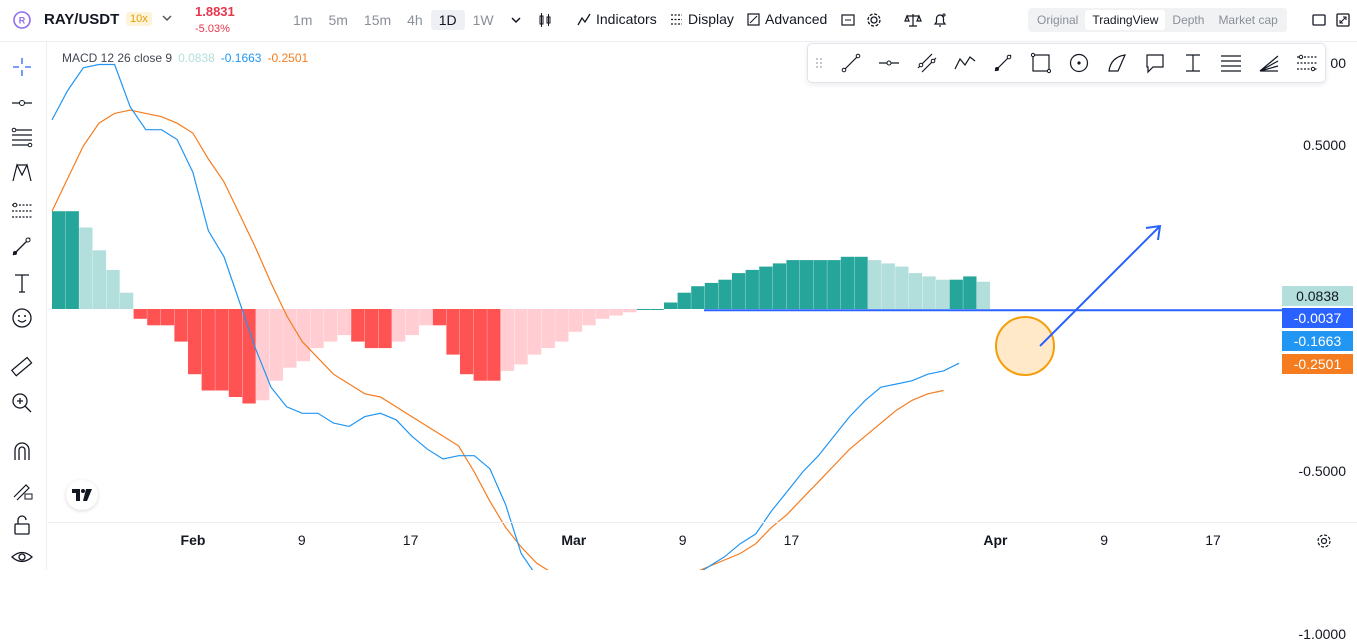  Describe the element at coordinates (303, 20) in the screenshot. I see `interval-1m: 1m` at that location.